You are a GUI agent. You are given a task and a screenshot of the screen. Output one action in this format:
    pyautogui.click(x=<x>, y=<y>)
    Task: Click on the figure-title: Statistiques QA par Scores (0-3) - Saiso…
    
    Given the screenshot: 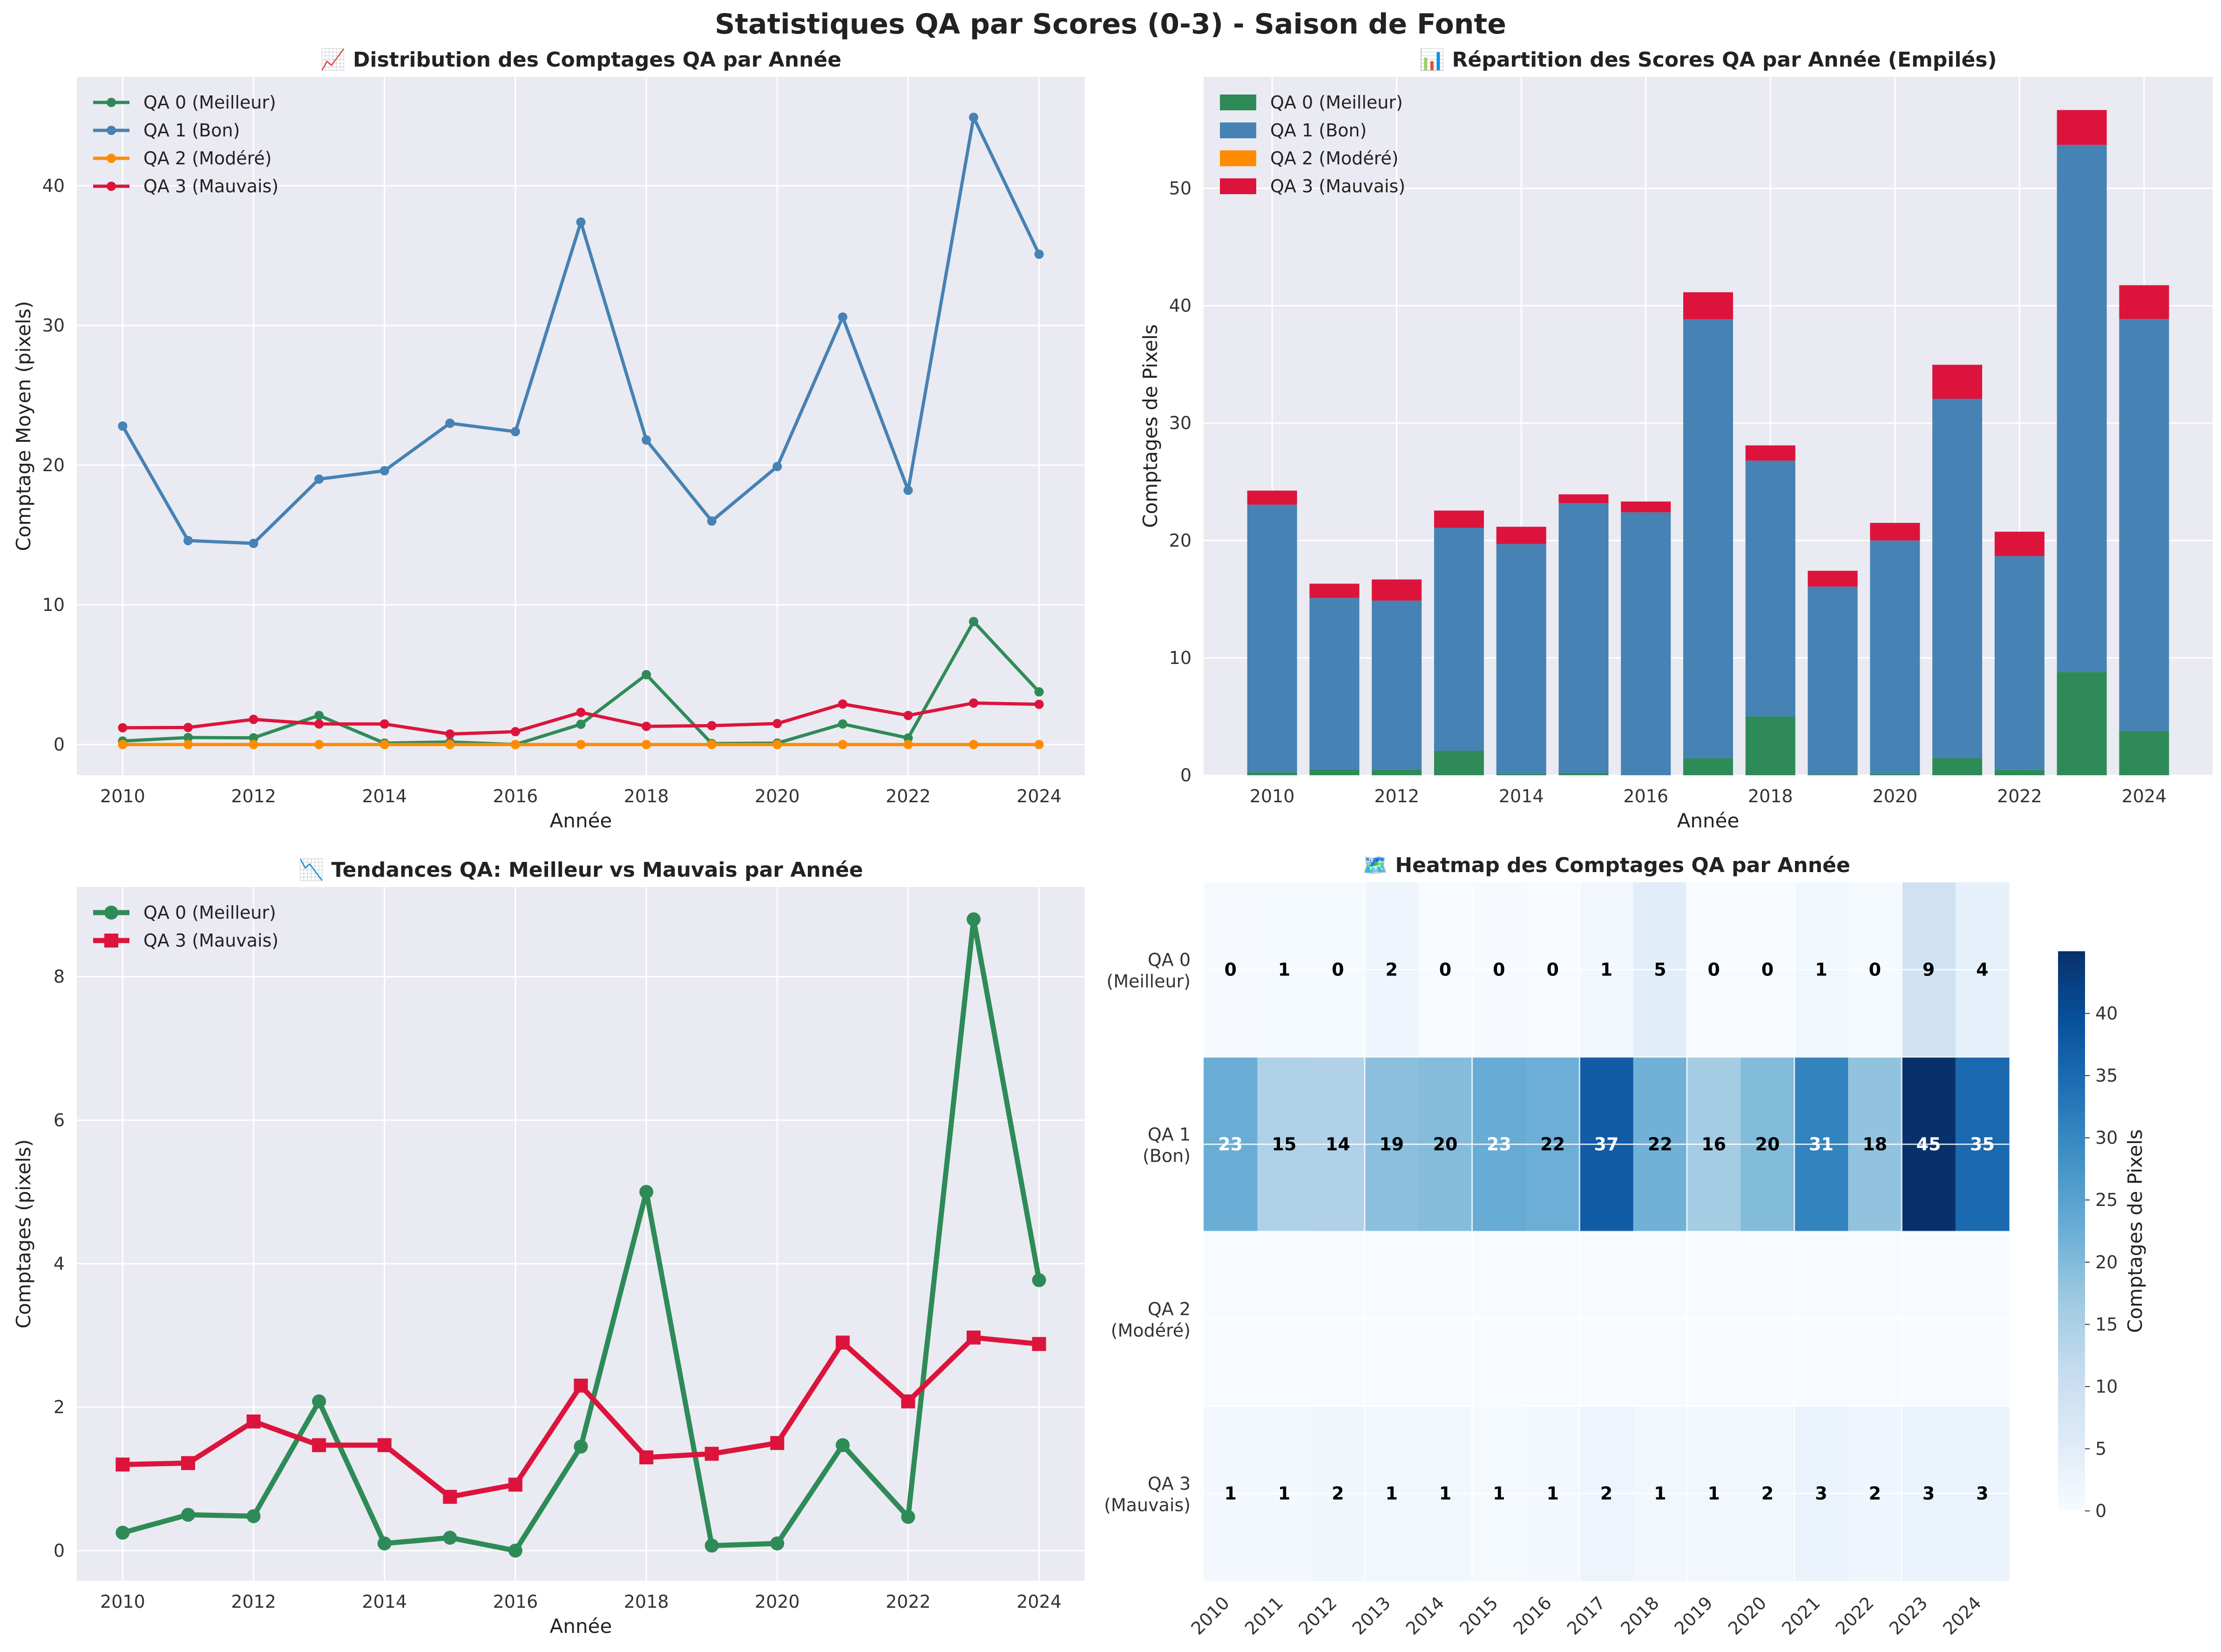 What is the action you would take?
    pyautogui.click(x=1110, y=24)
    